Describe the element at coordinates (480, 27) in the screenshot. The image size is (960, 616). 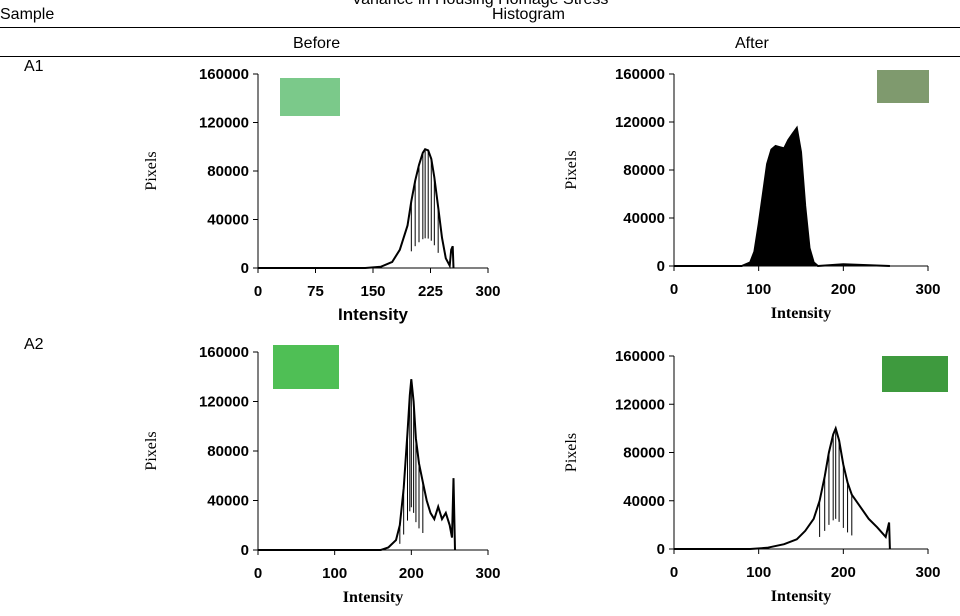
I see `header-rule` at that location.